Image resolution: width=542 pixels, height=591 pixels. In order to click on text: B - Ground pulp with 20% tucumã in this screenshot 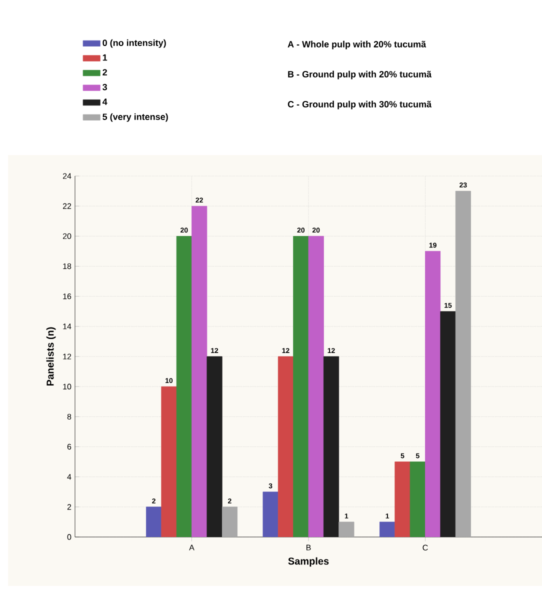, I will do `click(360, 75)`.